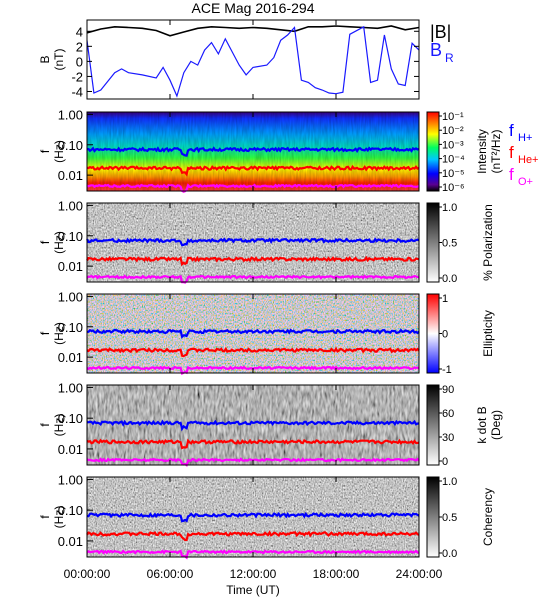 Image resolution: width=550 pixels, height=600 pixels. I want to click on x-axis-title: Time (UT), so click(253, 590).